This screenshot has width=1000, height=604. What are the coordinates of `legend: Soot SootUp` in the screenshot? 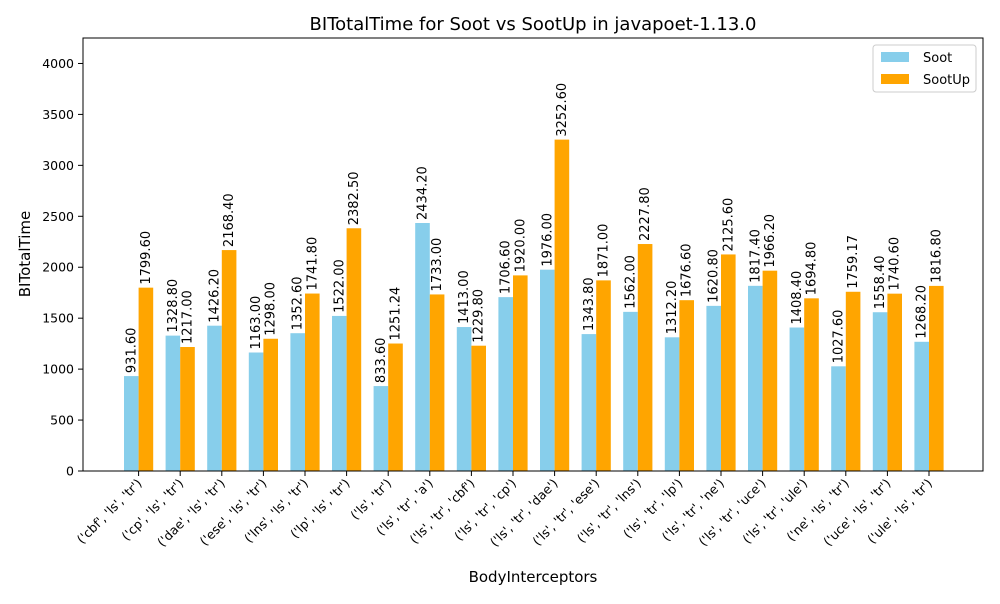 It's located at (924, 68).